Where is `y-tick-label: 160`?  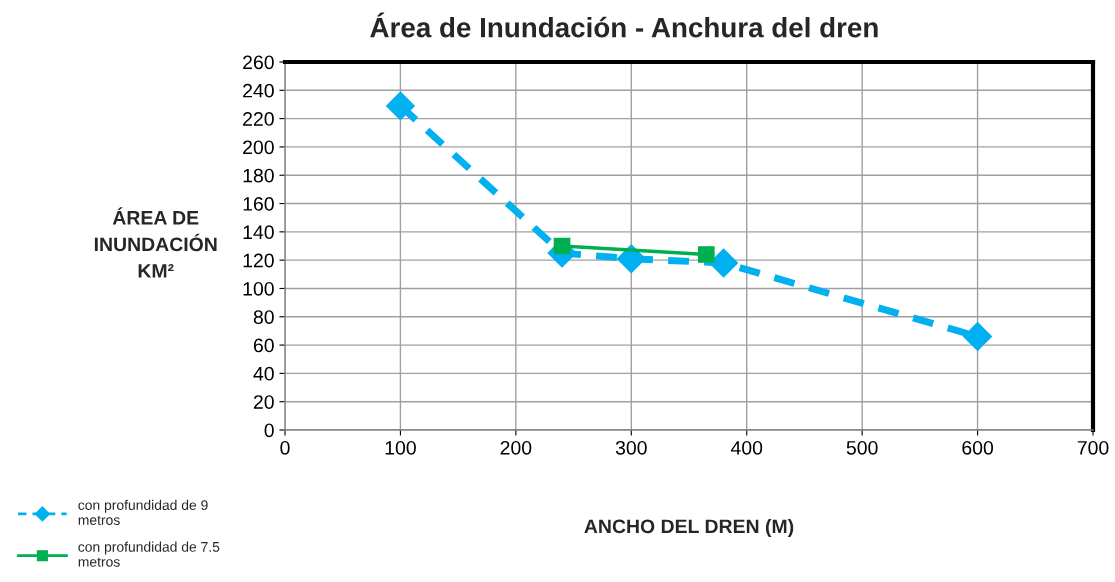 y-tick-label: 160 is located at coordinates (258, 204).